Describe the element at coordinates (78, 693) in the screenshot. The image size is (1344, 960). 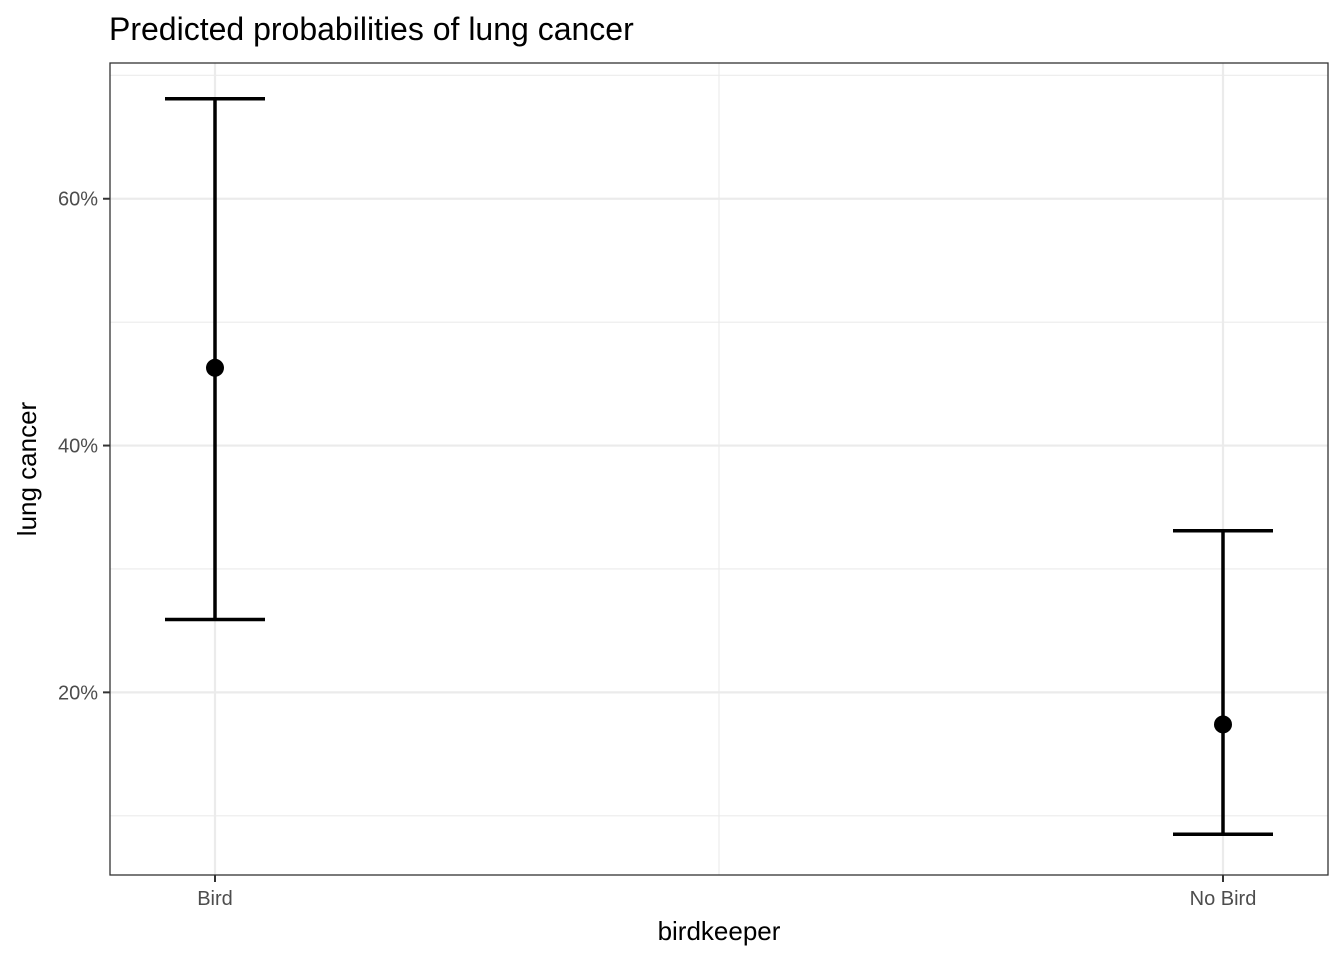
I see `y-tick-label-20: 20%` at that location.